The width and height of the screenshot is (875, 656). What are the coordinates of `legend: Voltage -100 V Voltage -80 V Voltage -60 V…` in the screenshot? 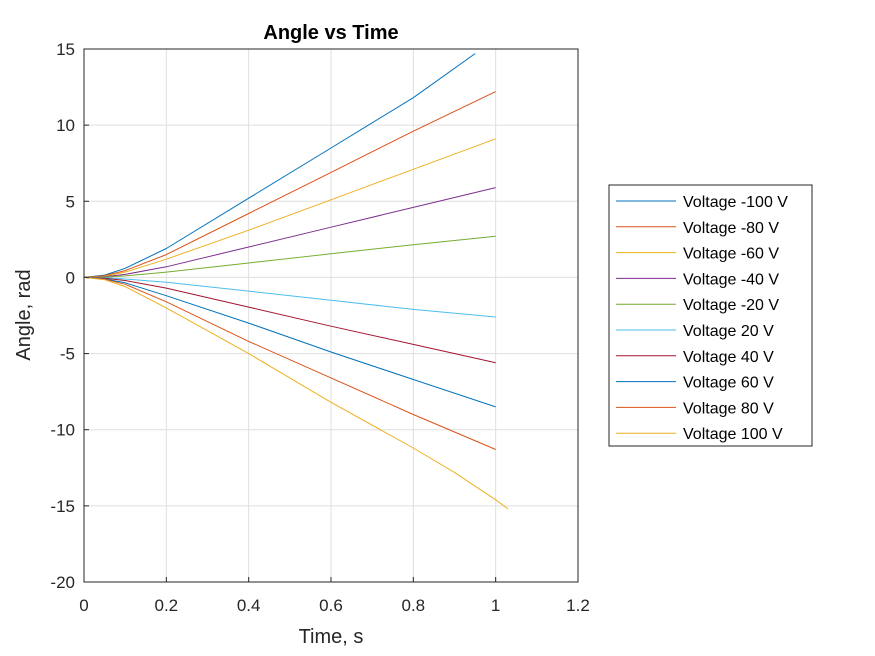 It's located at (710, 315).